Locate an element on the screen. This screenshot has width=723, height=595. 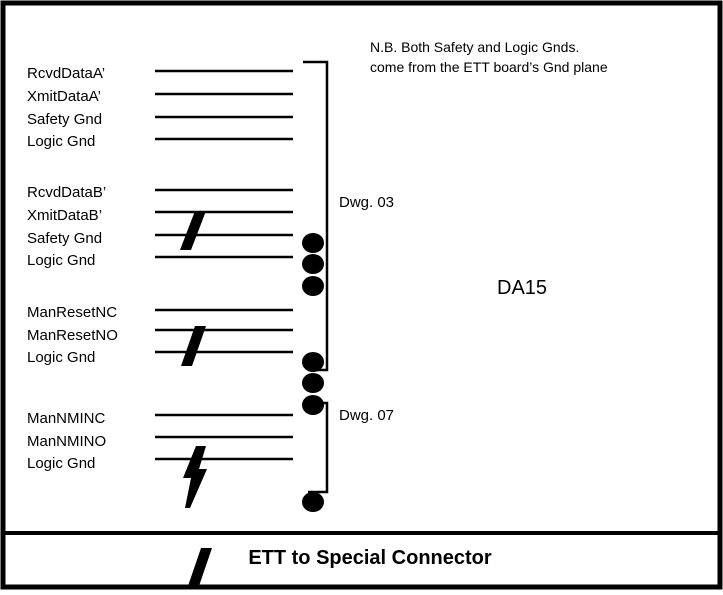
bracket-dwg03 is located at coordinates (316, 216).